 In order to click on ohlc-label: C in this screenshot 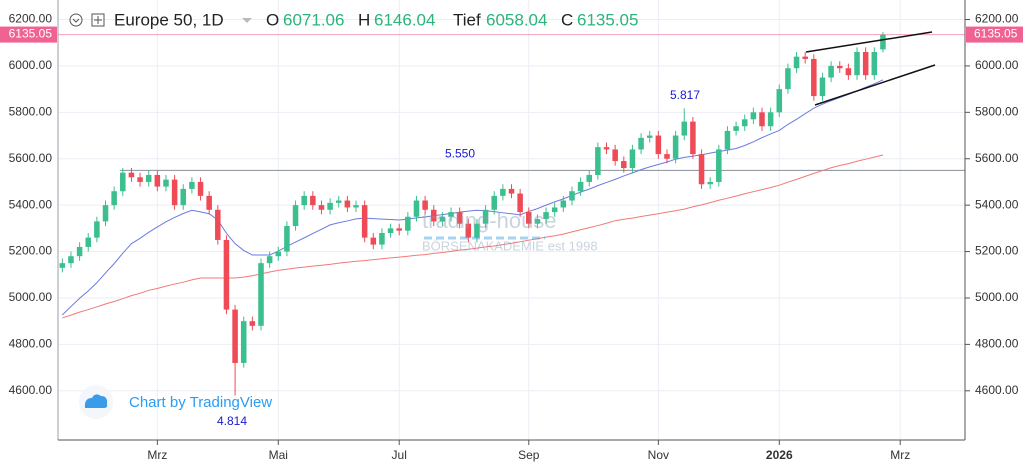, I will do `click(567, 19)`.